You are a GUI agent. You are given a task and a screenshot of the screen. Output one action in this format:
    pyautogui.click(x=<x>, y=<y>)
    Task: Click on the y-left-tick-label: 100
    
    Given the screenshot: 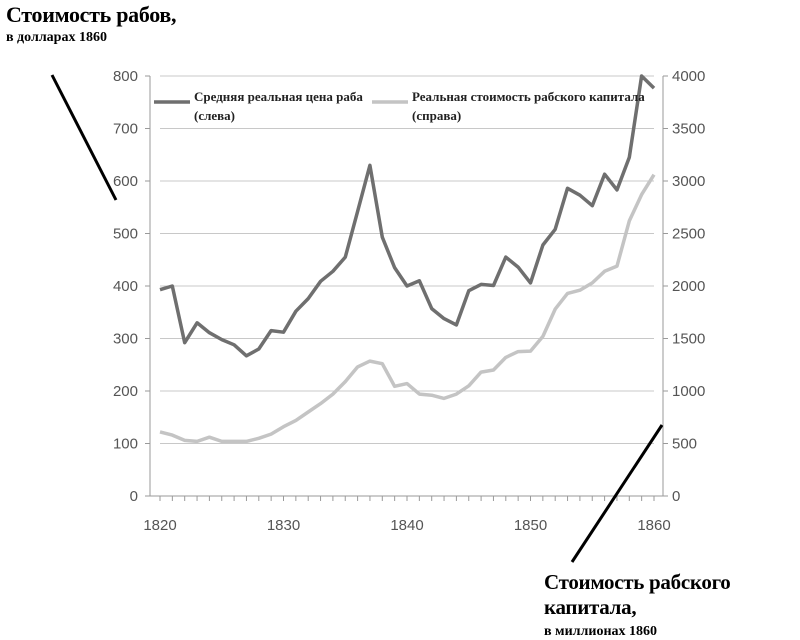 What is the action you would take?
    pyautogui.click(x=125, y=444)
    